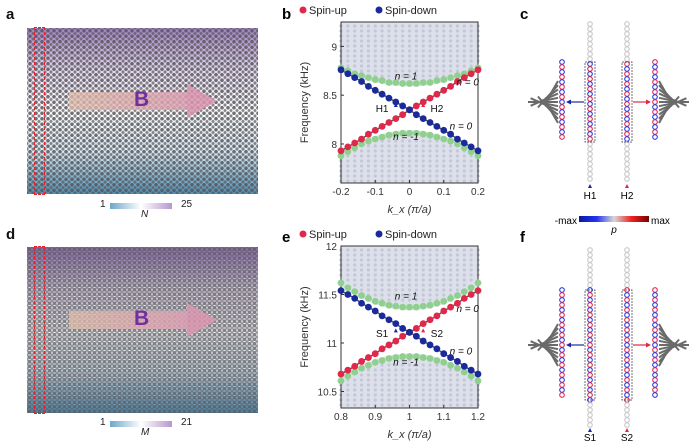 This screenshot has width=692, height=448. Describe the element at coordinates (523, 237) in the screenshot. I see `panel-label-f: f` at that location.